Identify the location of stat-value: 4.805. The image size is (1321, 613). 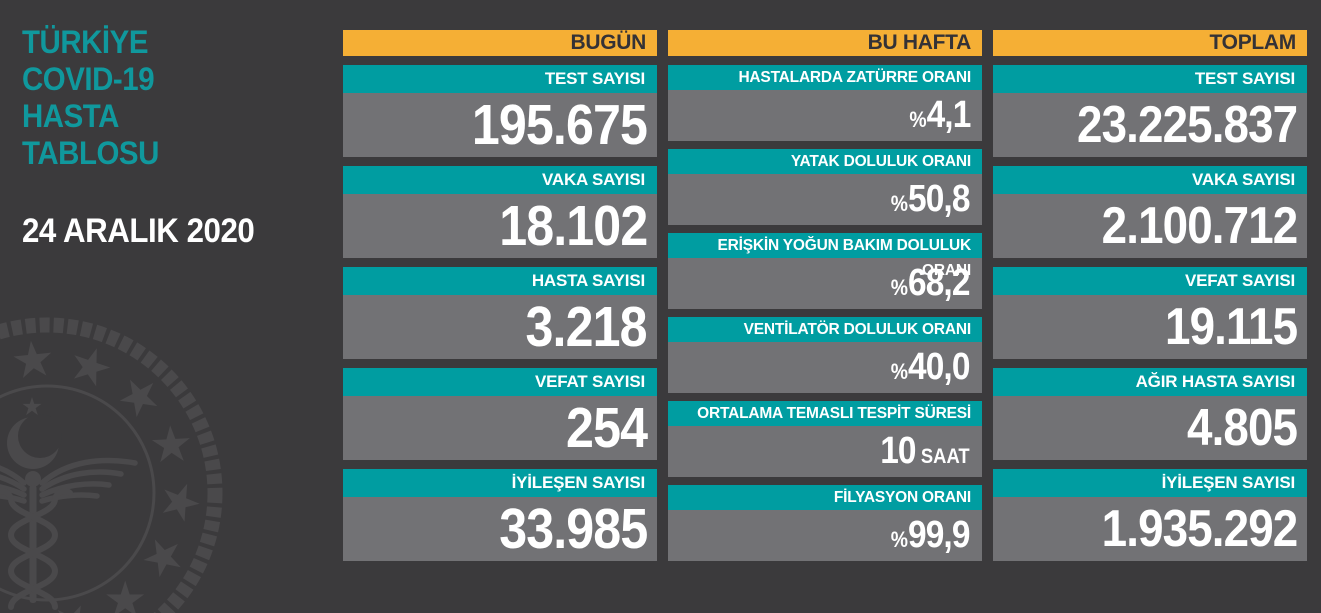
(1150, 428).